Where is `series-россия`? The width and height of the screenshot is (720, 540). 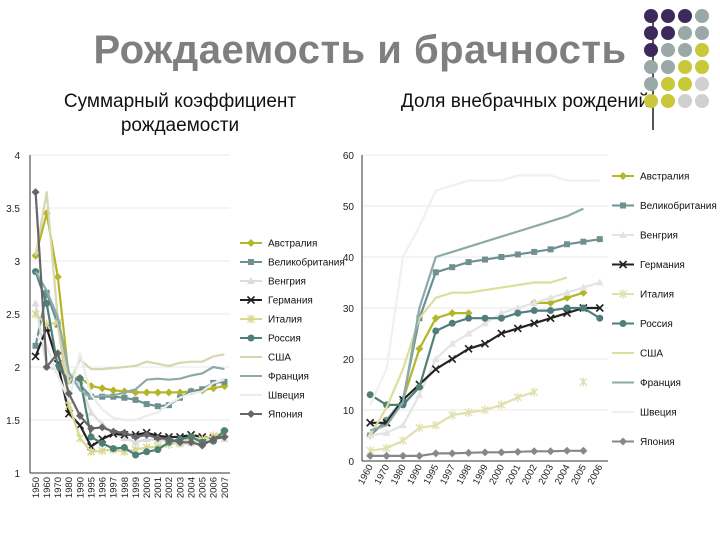 series-россия is located at coordinates (485, 356).